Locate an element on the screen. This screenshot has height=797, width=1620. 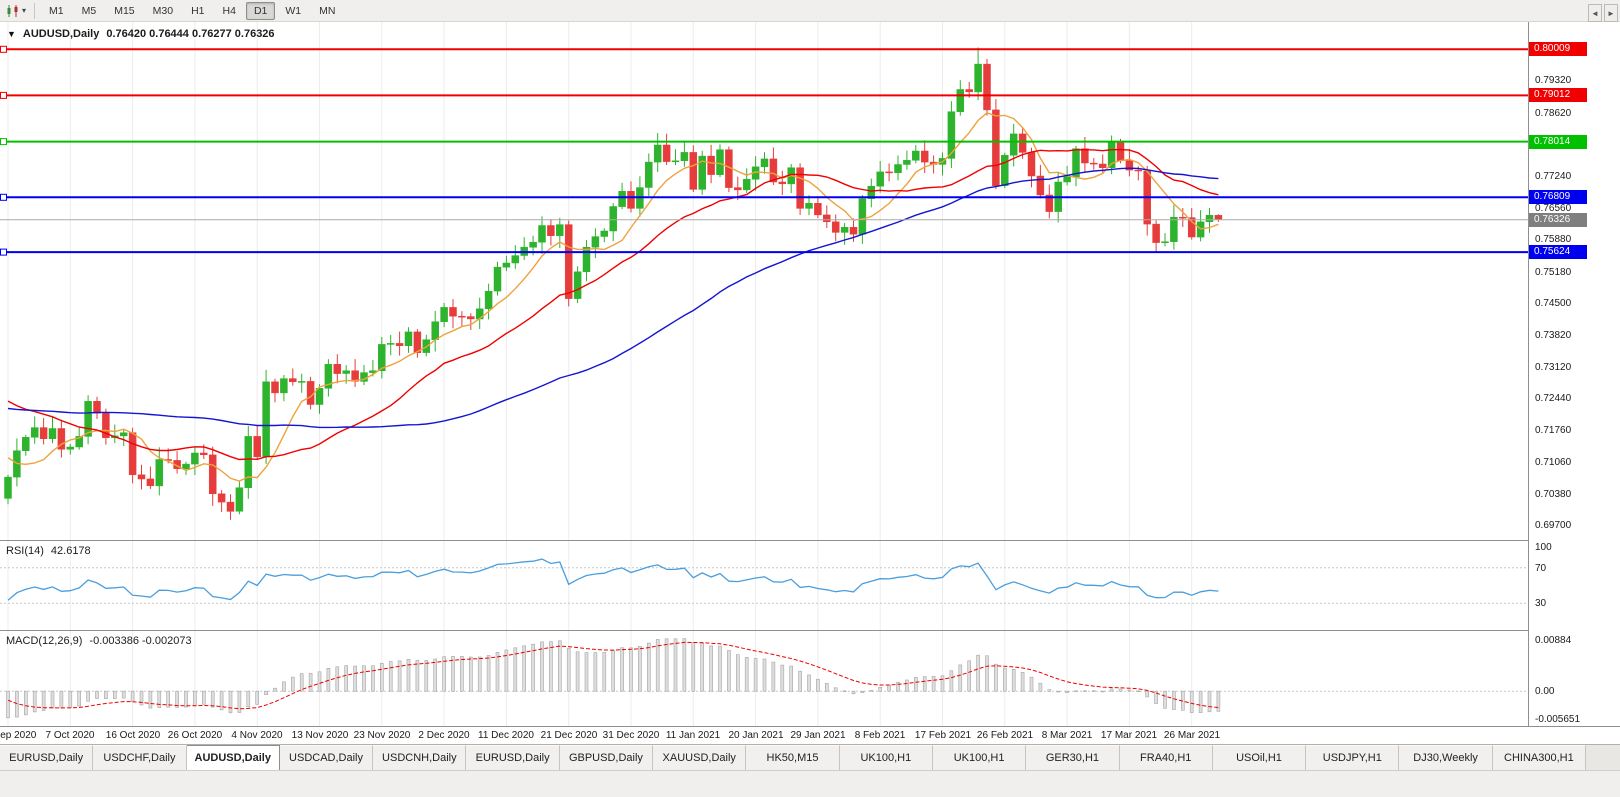
date-label: 26 Oct 2020 is located at coordinates (195, 735).